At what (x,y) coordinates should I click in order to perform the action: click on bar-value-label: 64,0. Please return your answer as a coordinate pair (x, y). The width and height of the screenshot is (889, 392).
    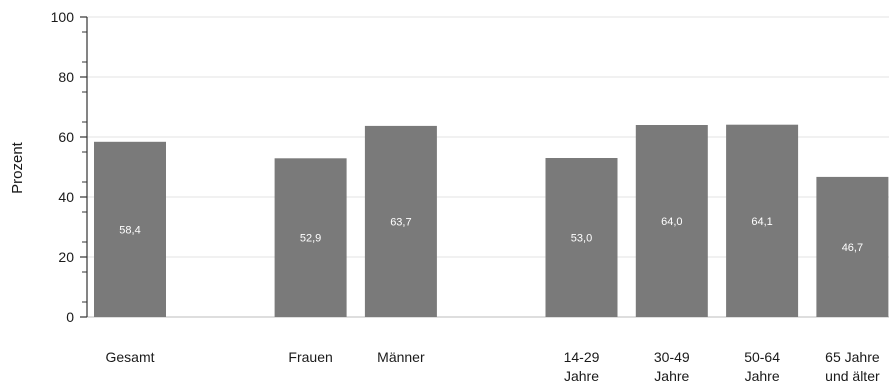
    Looking at the image, I should click on (671, 222).